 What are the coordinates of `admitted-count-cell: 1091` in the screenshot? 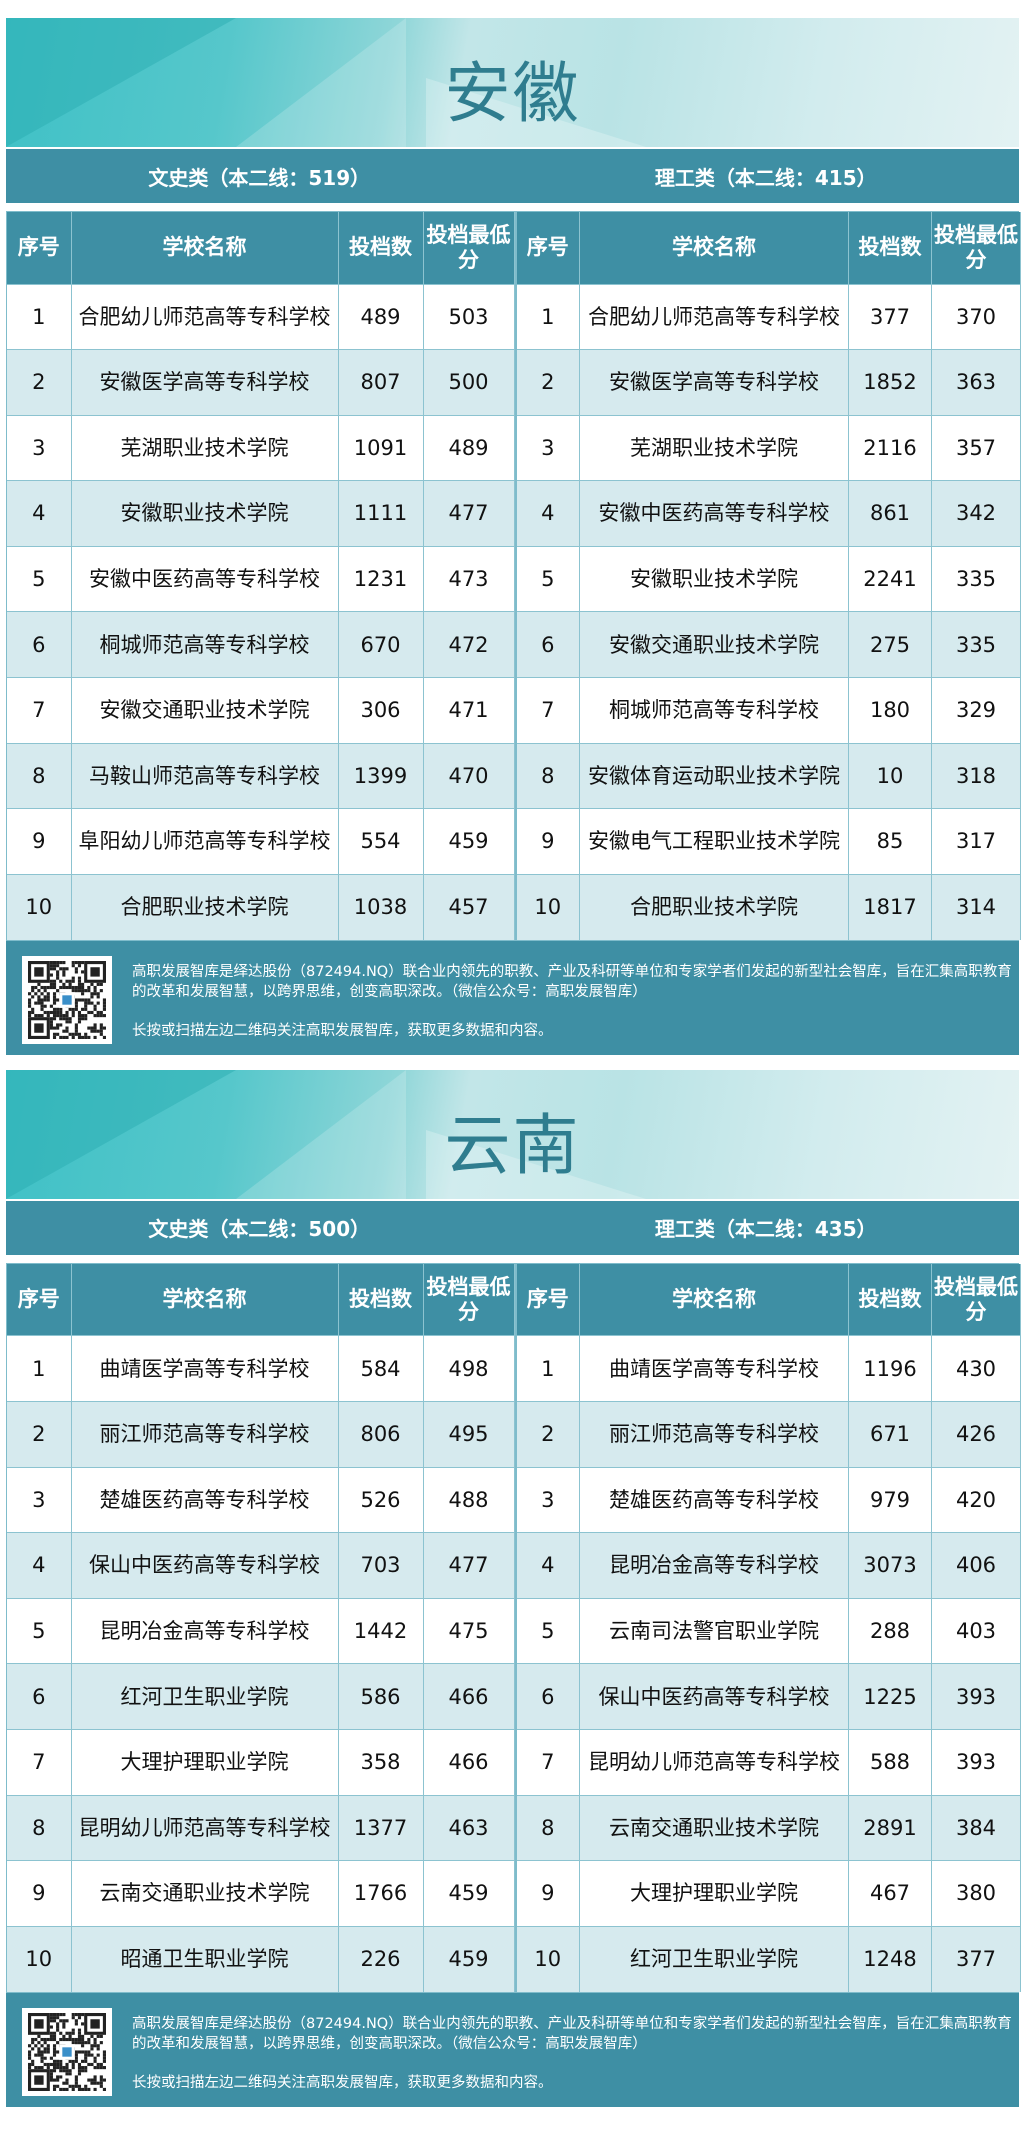 It's located at (380, 448).